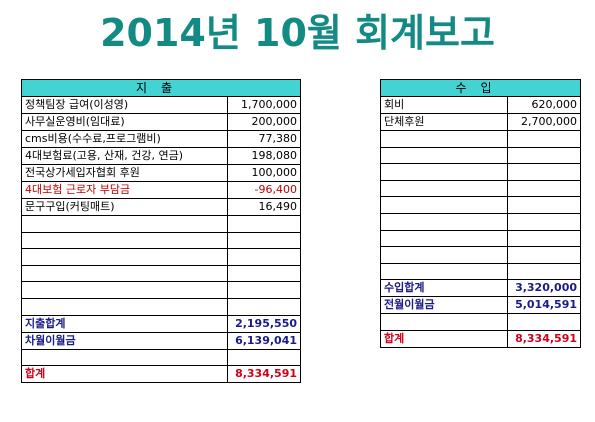  I want to click on subtotal-row: 지출합계 2,195,550, so click(161, 323).